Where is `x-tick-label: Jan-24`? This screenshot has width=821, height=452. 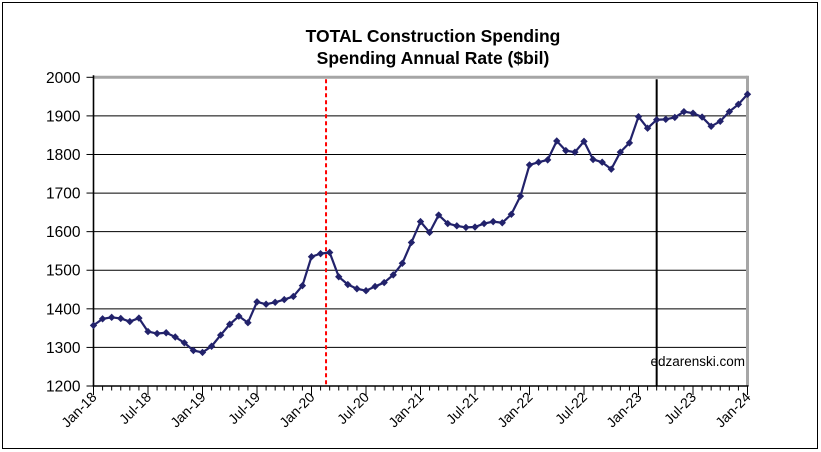 x-tick-label: Jan-24 is located at coordinates (733, 410).